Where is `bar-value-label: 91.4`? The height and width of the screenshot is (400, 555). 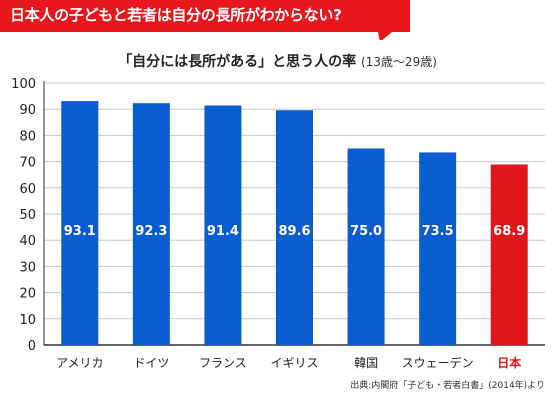
bar-value-label: 91.4 is located at coordinates (223, 231).